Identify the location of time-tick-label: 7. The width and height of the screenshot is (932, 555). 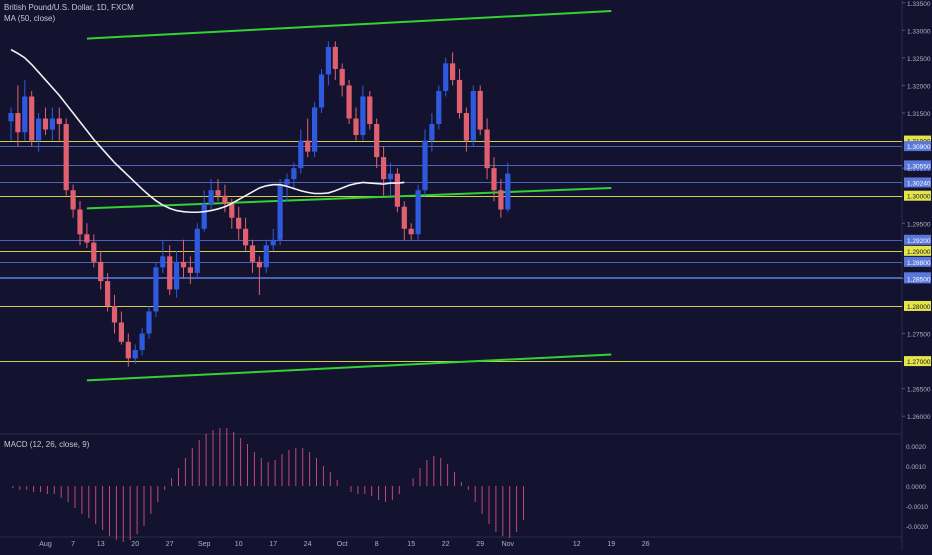
(73, 544).